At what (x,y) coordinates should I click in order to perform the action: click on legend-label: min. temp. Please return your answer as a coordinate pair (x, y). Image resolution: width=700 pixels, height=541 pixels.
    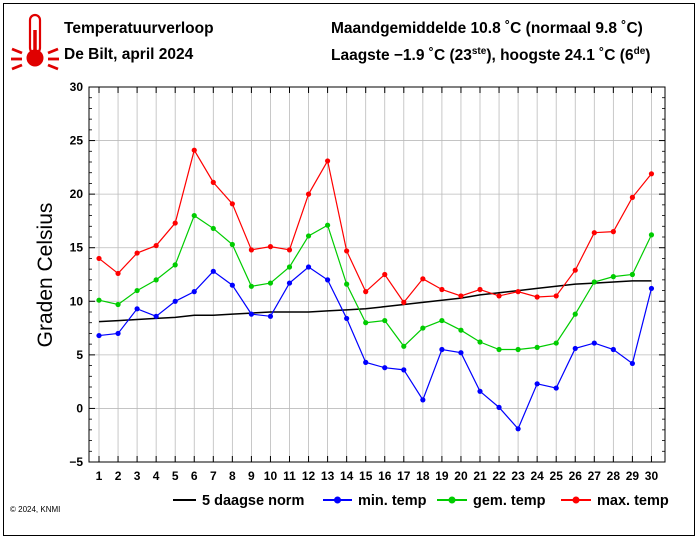
    Looking at the image, I should click on (392, 501).